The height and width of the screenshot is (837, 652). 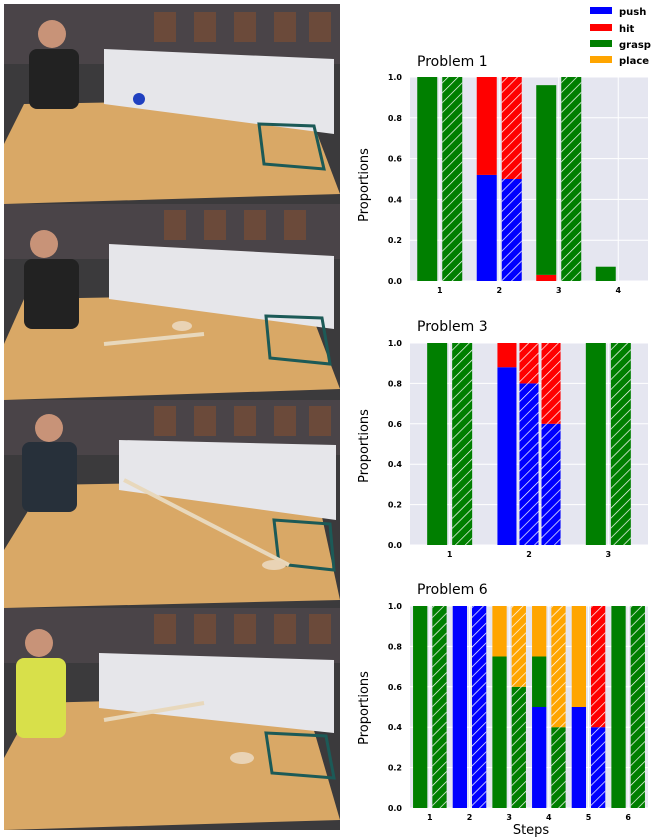 What do you see at coordinates (620, 37) in the screenshot?
I see `legend: push hit grasp place` at bounding box center [620, 37].